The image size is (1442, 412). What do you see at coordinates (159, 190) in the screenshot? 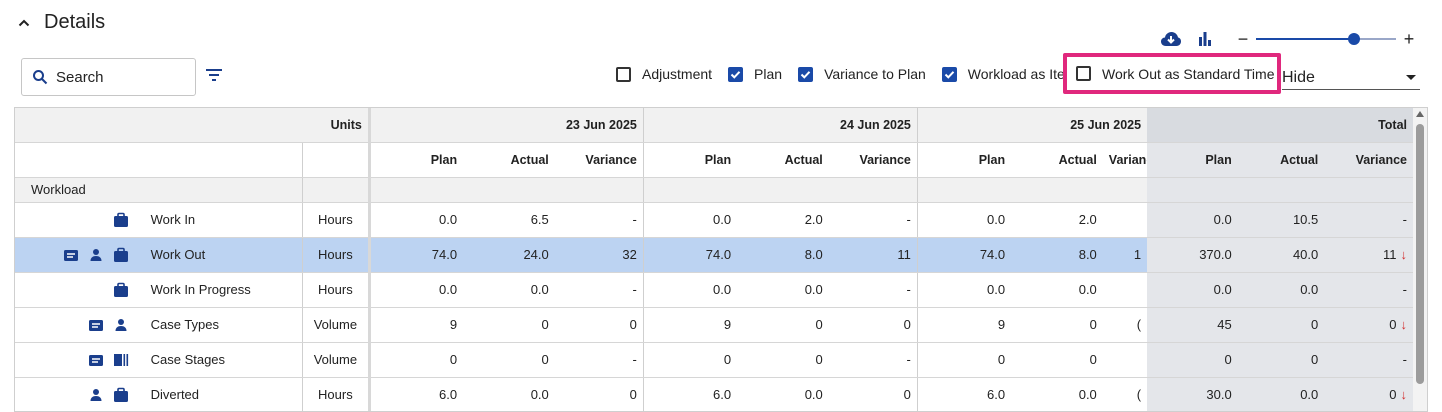
I see `group-label: Workload` at bounding box center [159, 190].